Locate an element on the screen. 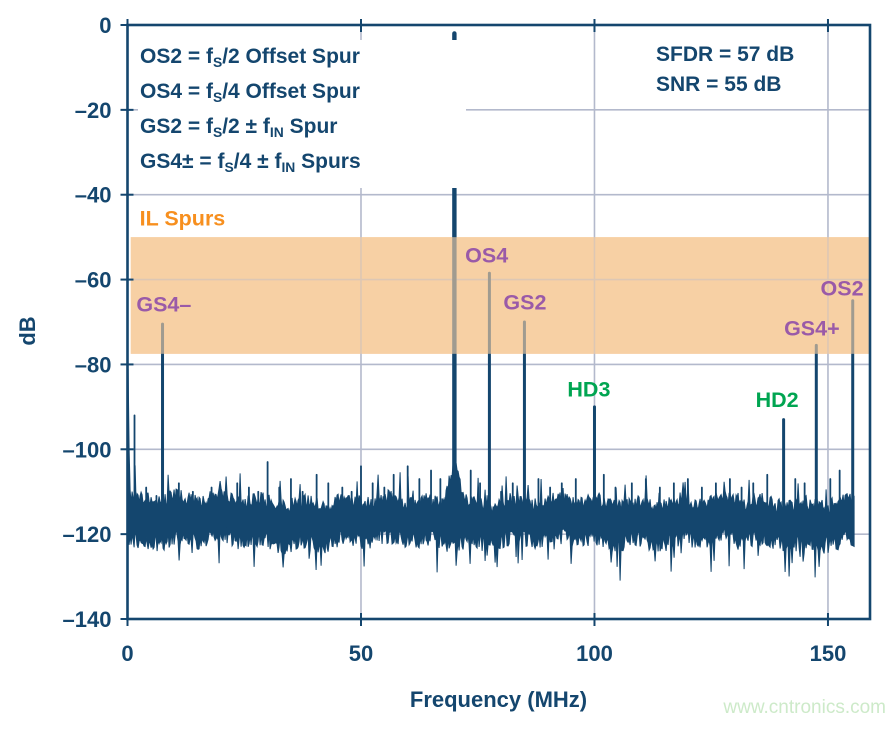 This screenshot has width=896, height=729. spur-label-HD2: HD2 is located at coordinates (777, 400).